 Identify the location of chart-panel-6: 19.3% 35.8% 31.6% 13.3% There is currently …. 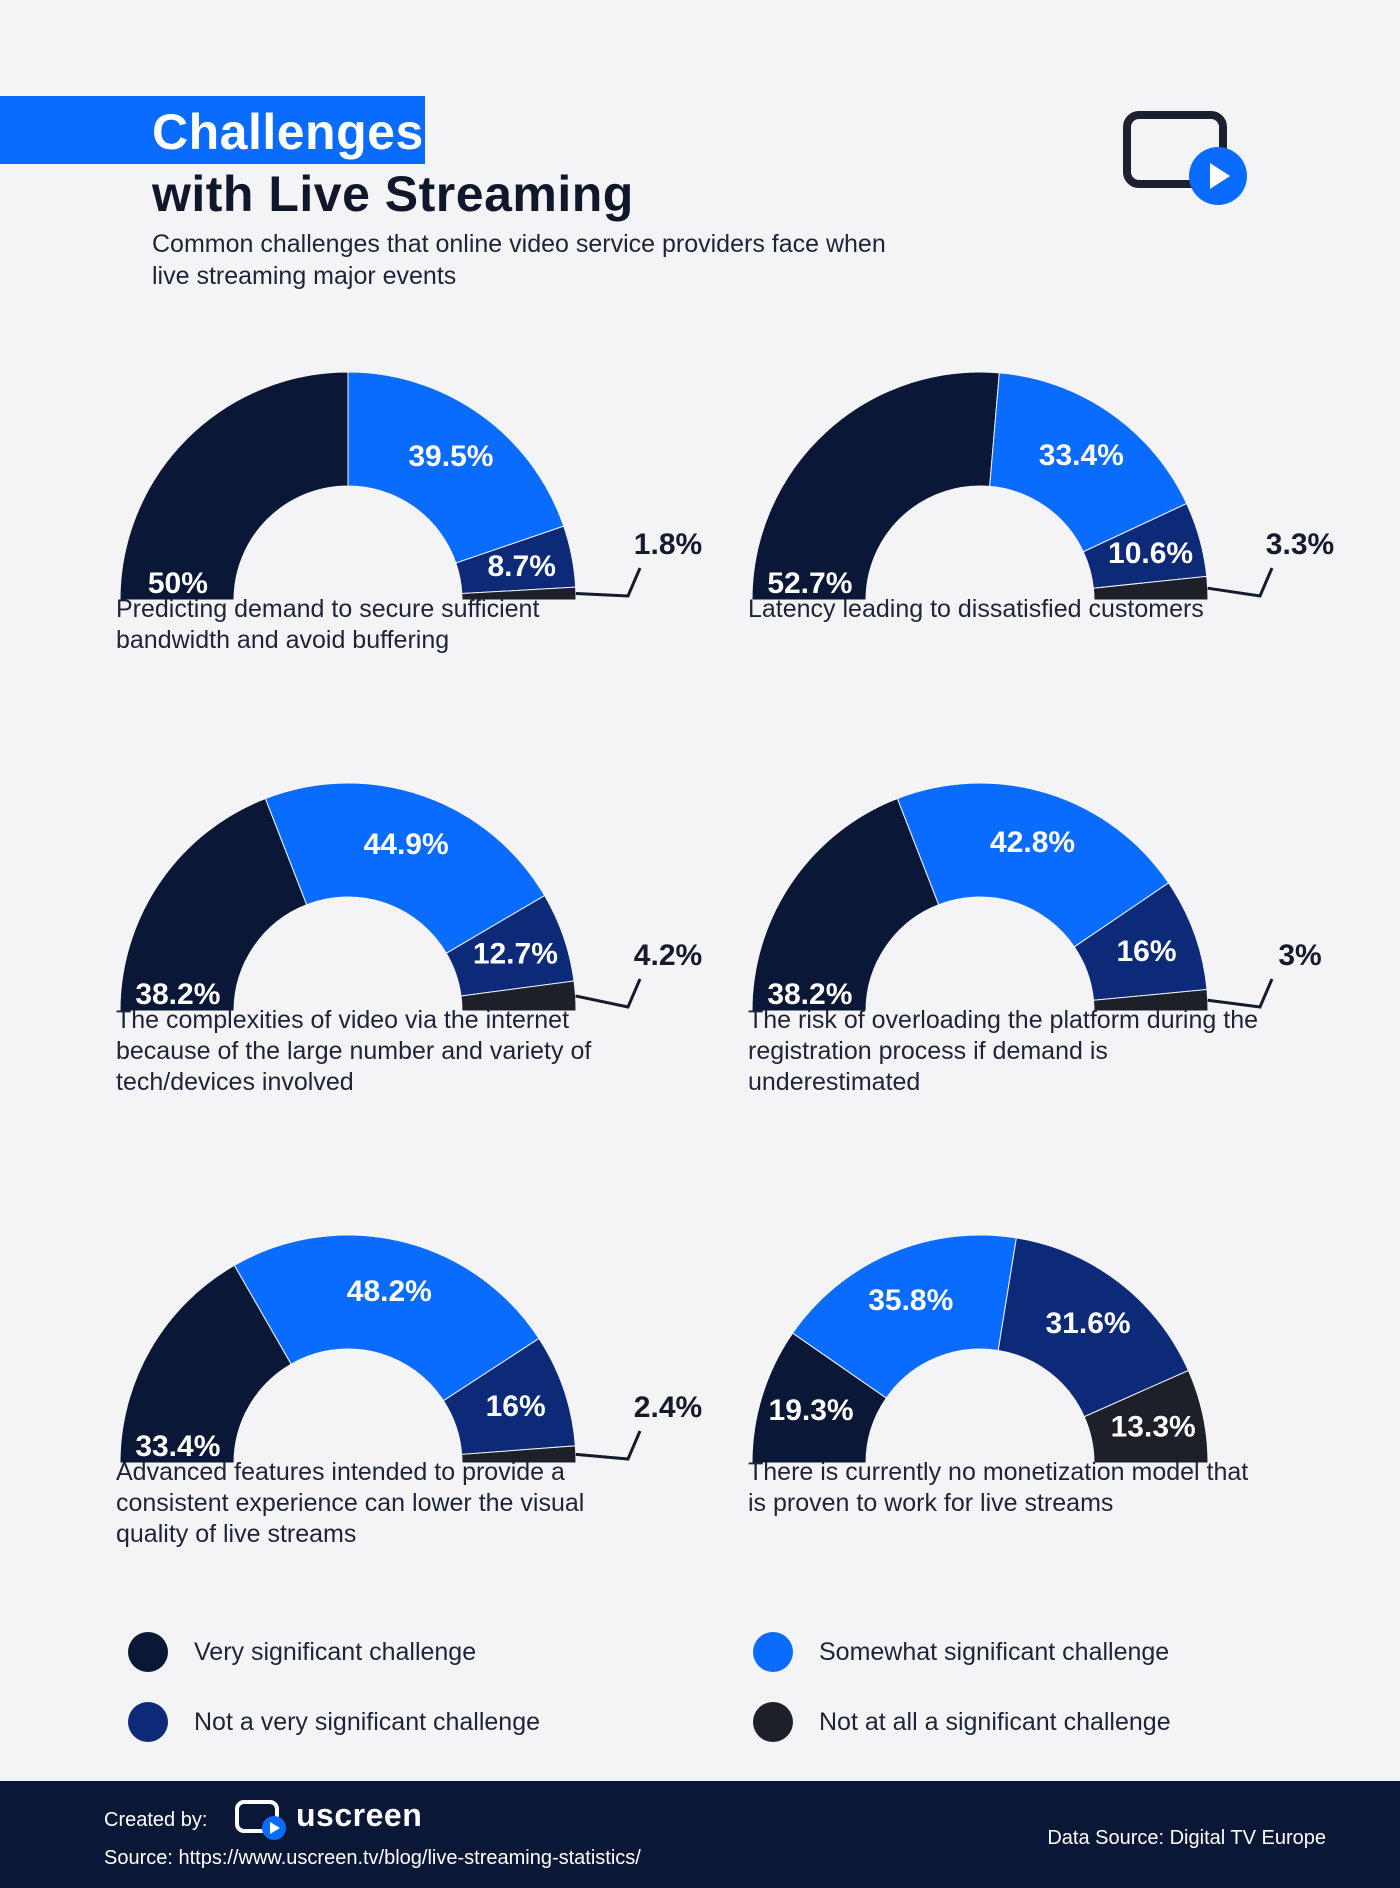
(942, 1413).